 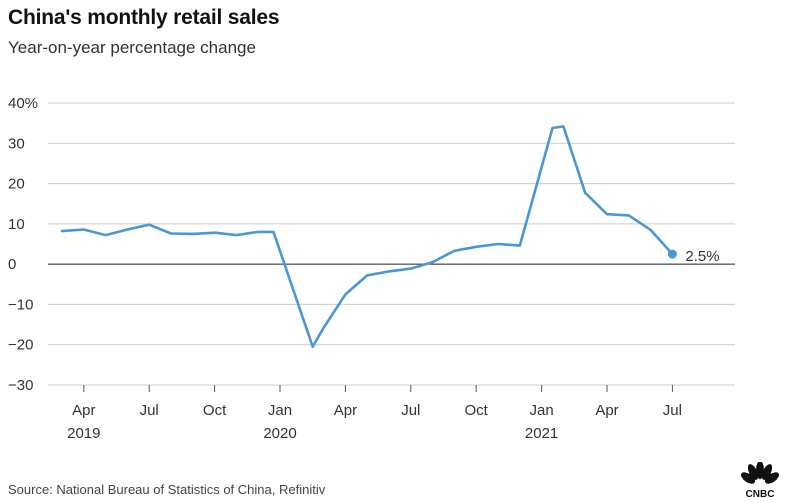 I want to click on y-tick-label: 20, so click(x=16, y=184).